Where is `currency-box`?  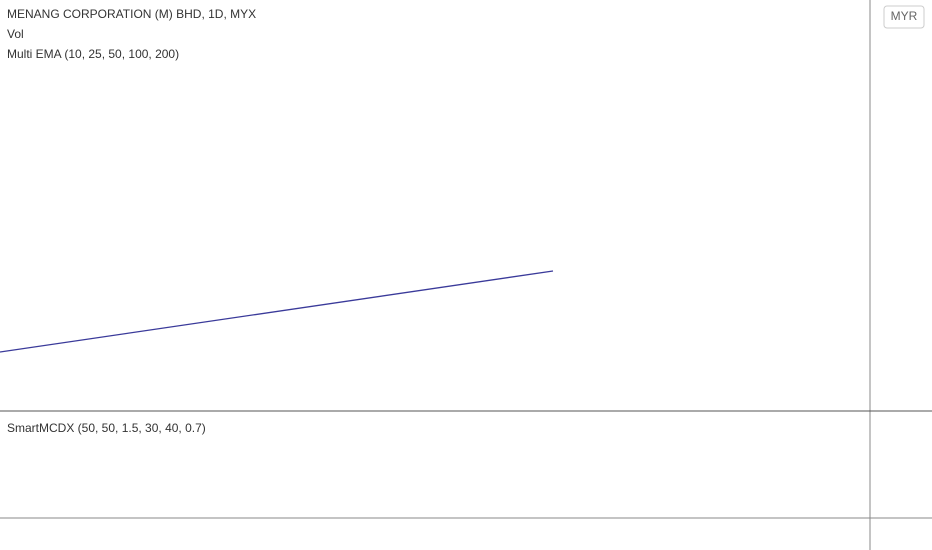
currency-box is located at coordinates (904, 17).